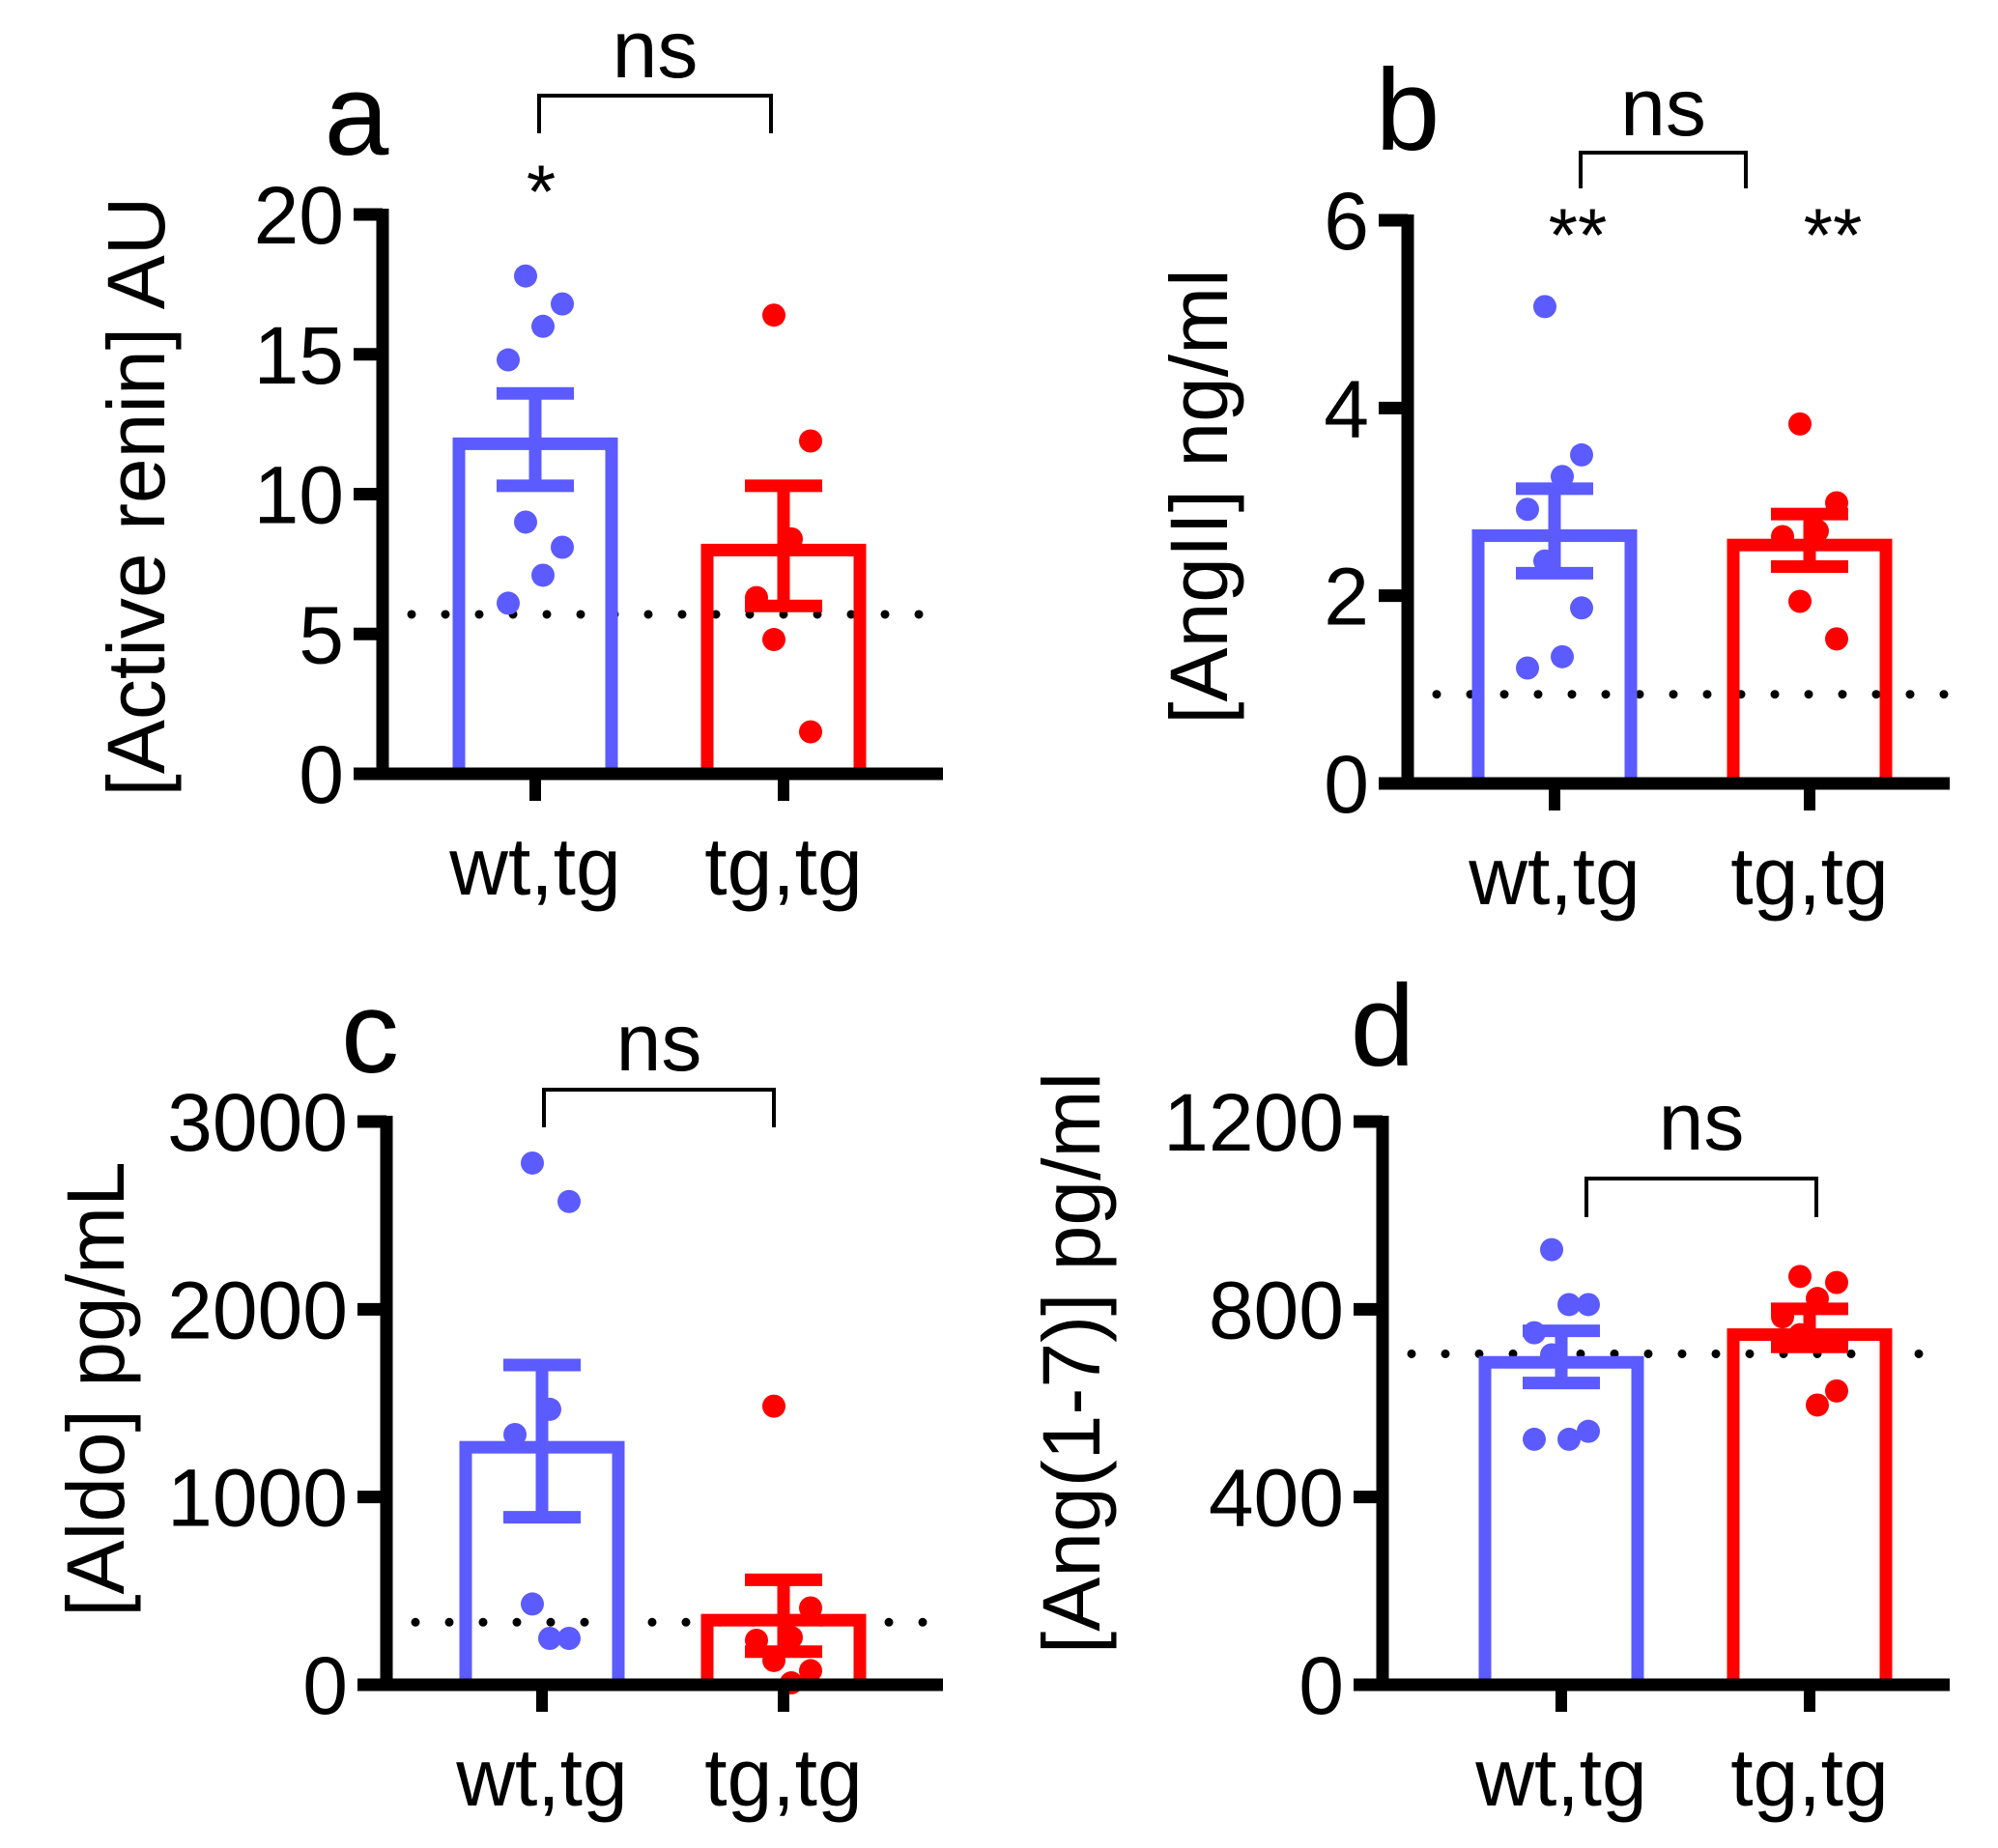  What do you see at coordinates (357, 115) in the screenshot?
I see `panel-label: a` at bounding box center [357, 115].